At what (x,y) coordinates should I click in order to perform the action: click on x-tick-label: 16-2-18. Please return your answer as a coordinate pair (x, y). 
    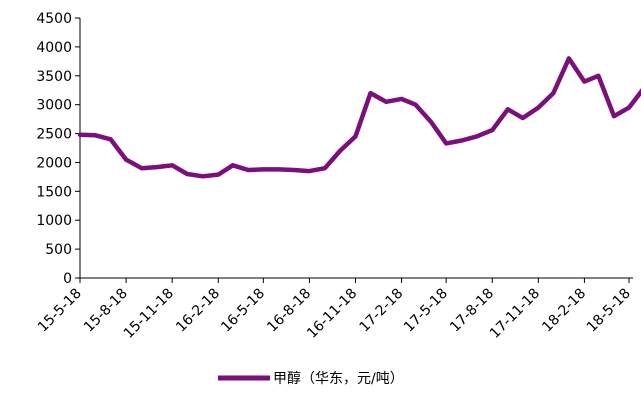
    Looking at the image, I should click on (198, 311).